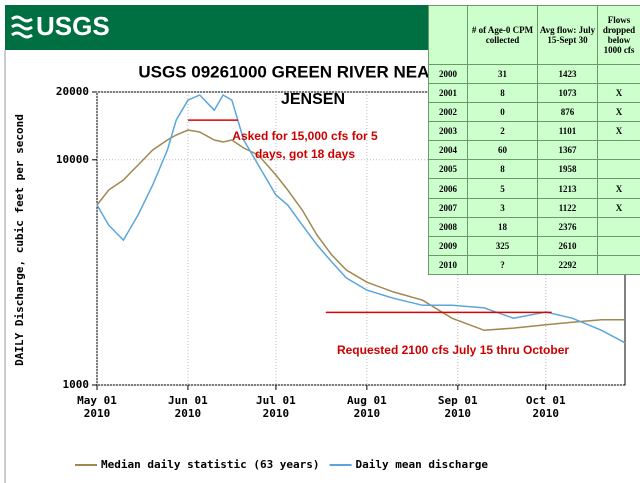  I want to click on table-row: 2005 8 1958, so click(534, 169).